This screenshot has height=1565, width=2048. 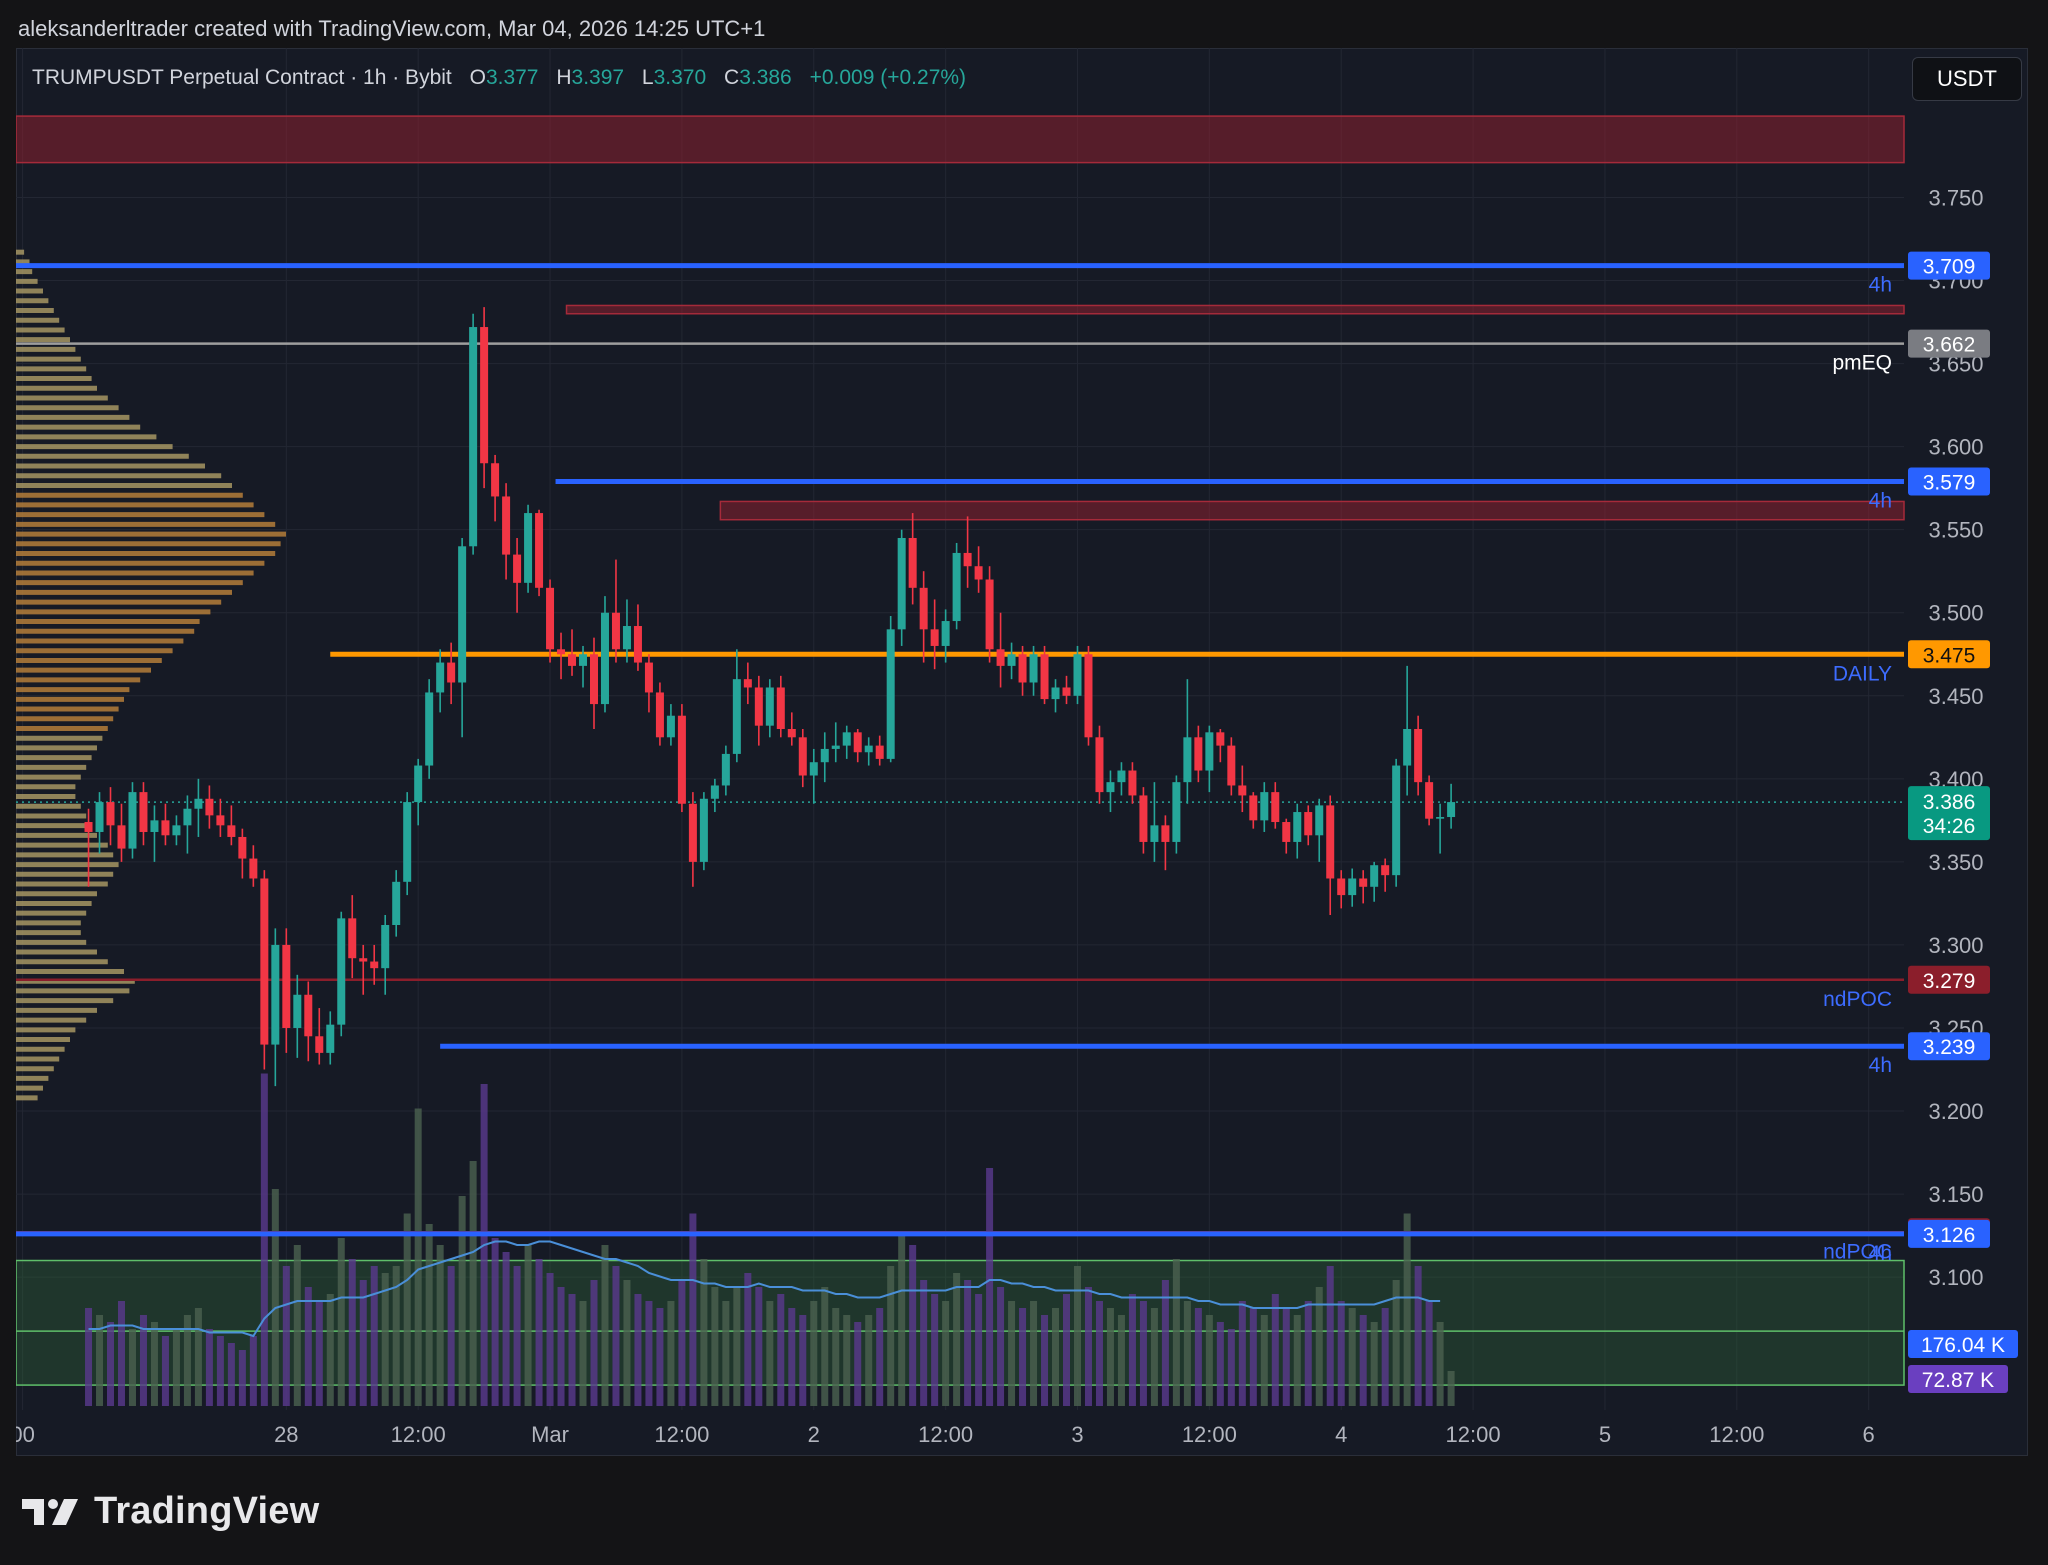 What do you see at coordinates (1955, 696) in the screenshot?
I see `y-axis-label: 3.450` at bounding box center [1955, 696].